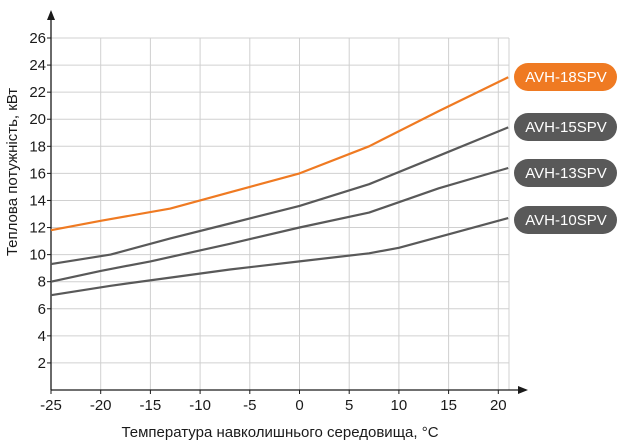 The image size is (628, 446). What do you see at coordinates (37, 200) in the screenshot?
I see `y-tick-label: 14` at bounding box center [37, 200].